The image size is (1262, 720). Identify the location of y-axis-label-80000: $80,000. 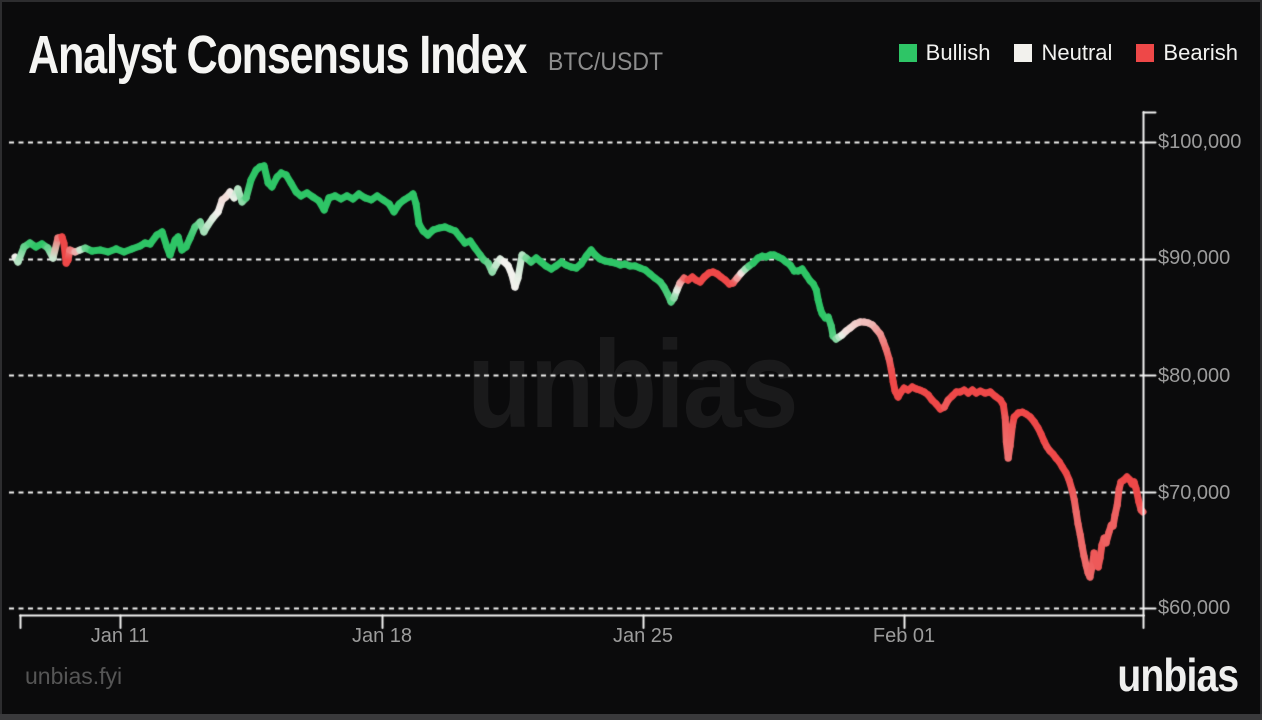
(1194, 376).